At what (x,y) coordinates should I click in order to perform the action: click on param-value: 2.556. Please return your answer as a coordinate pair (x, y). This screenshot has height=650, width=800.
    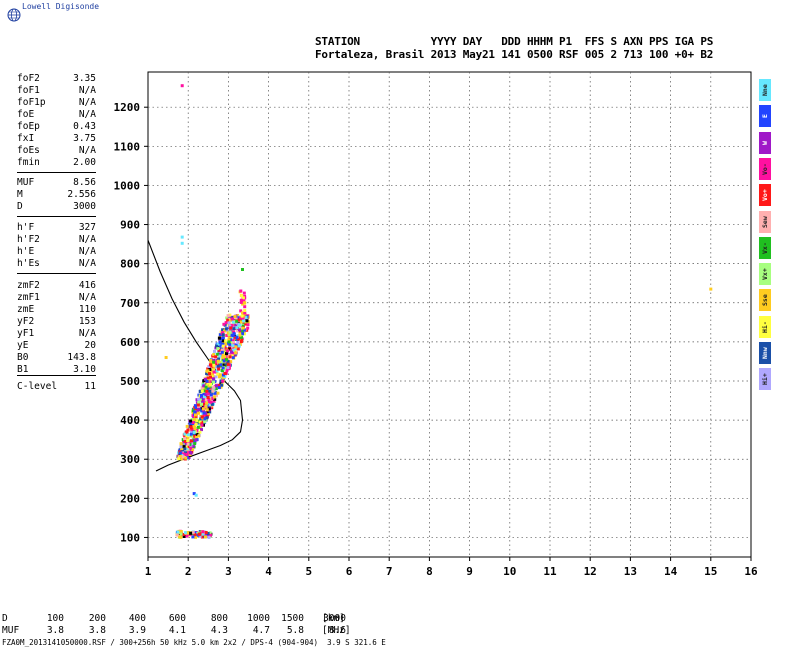
    Looking at the image, I should click on (81, 194).